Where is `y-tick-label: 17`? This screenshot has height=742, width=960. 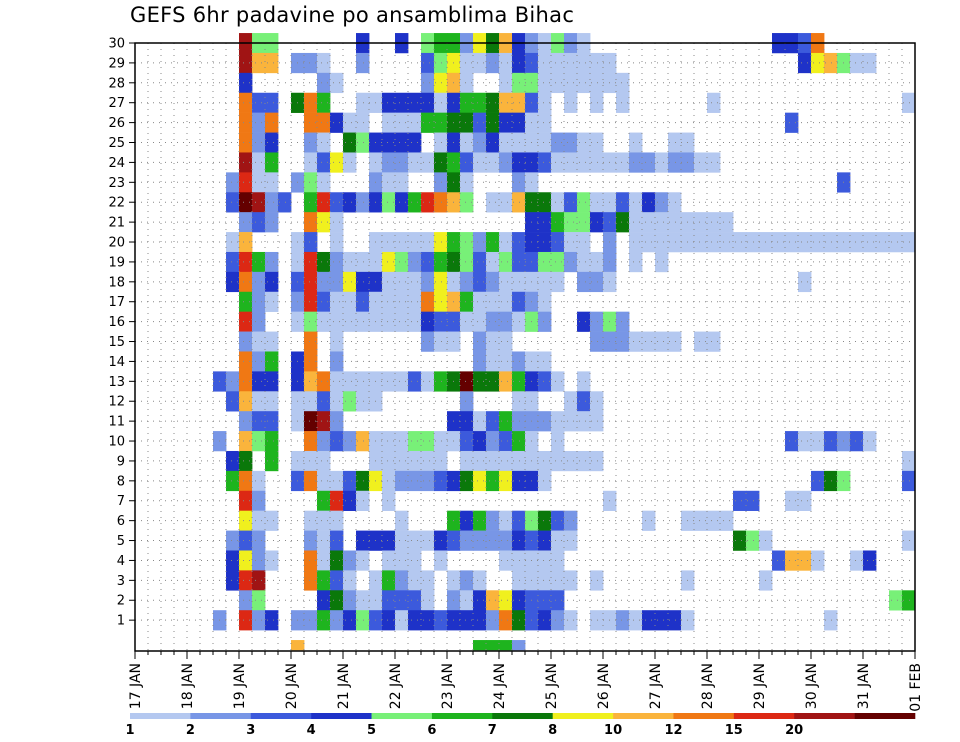
y-tick-label: 17 is located at coordinates (116, 302).